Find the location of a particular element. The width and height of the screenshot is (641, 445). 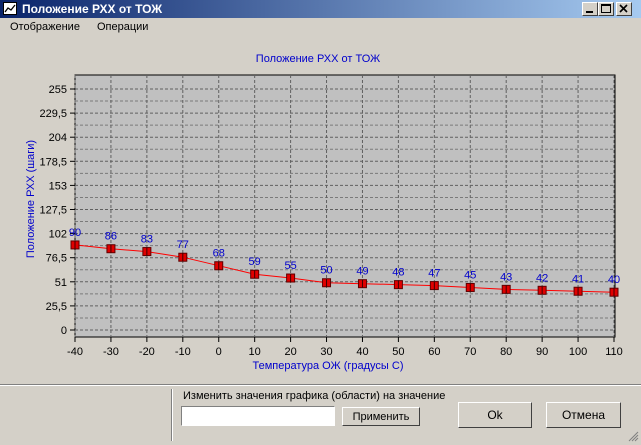

x-tick-label: 100 is located at coordinates (578, 352).